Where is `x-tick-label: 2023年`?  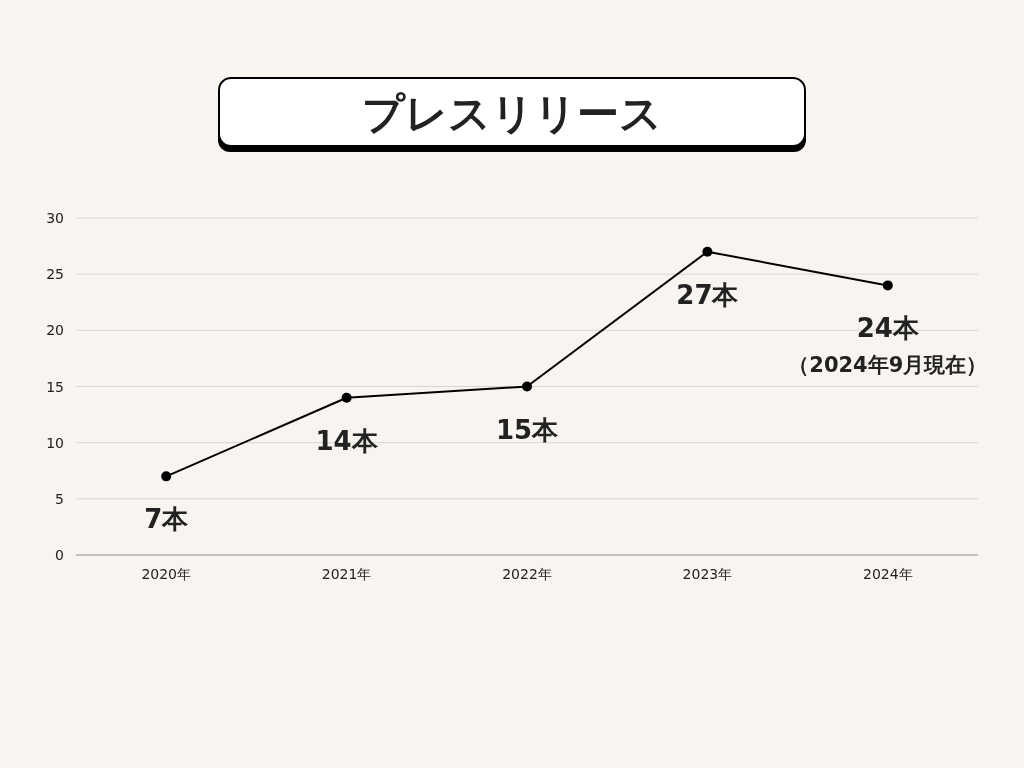
x-tick-label: 2023年 is located at coordinates (707, 574).